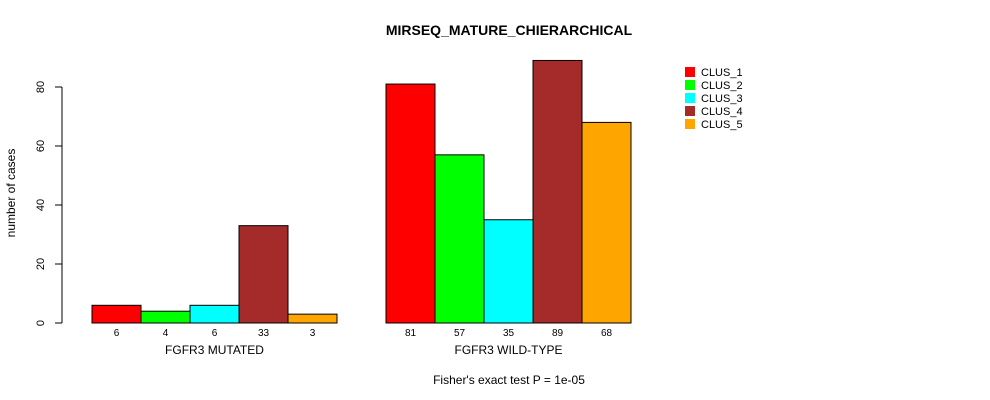 The height and width of the screenshot is (400, 990). I want to click on legend-label: CLUS_5, so click(722, 125).